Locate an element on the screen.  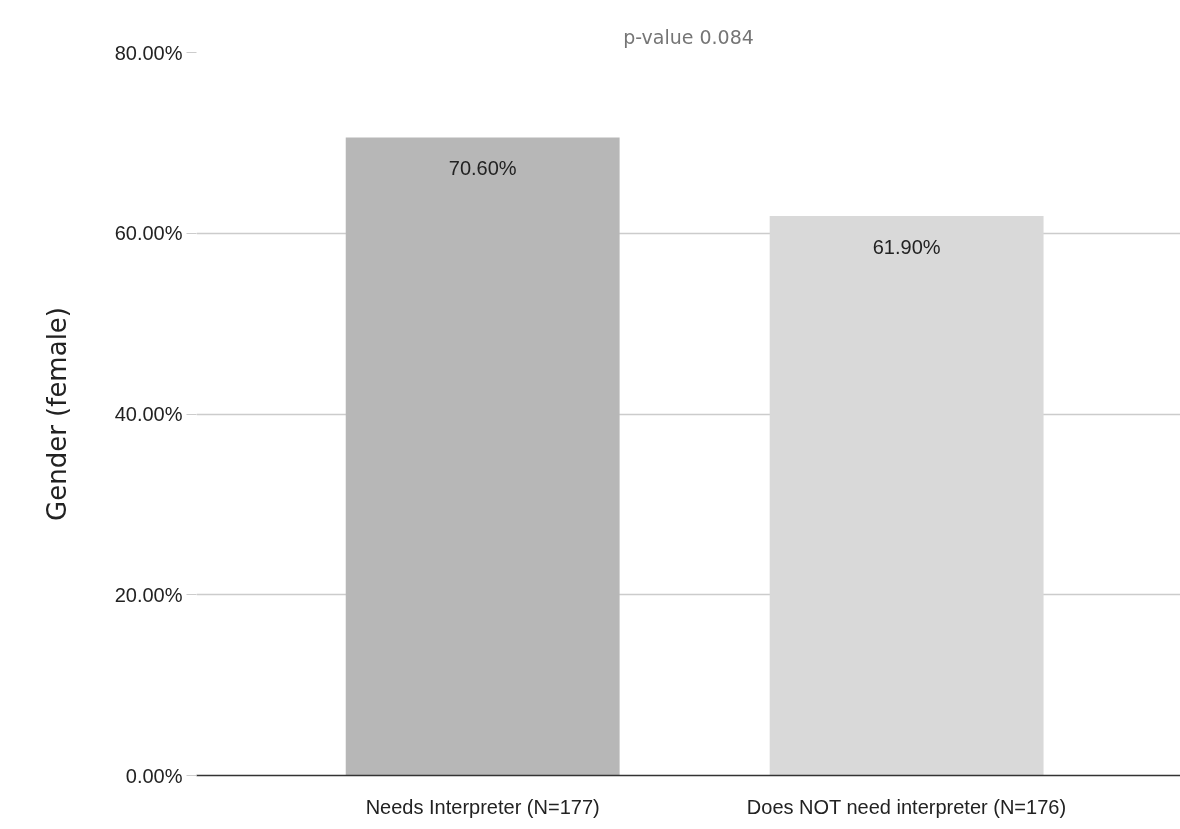
data-label: 70.60% is located at coordinates (482, 168).